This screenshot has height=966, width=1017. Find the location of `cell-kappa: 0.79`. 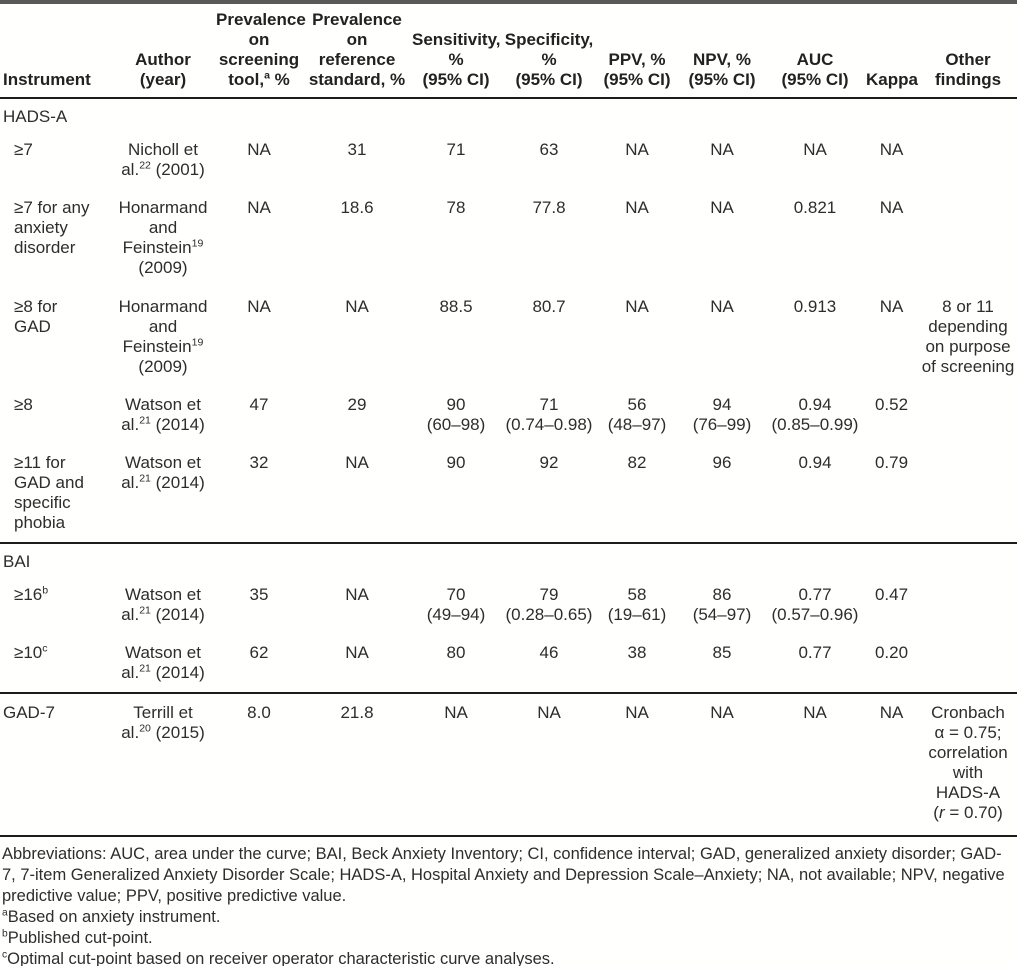

cell-kappa: 0.79 is located at coordinates (891, 462).